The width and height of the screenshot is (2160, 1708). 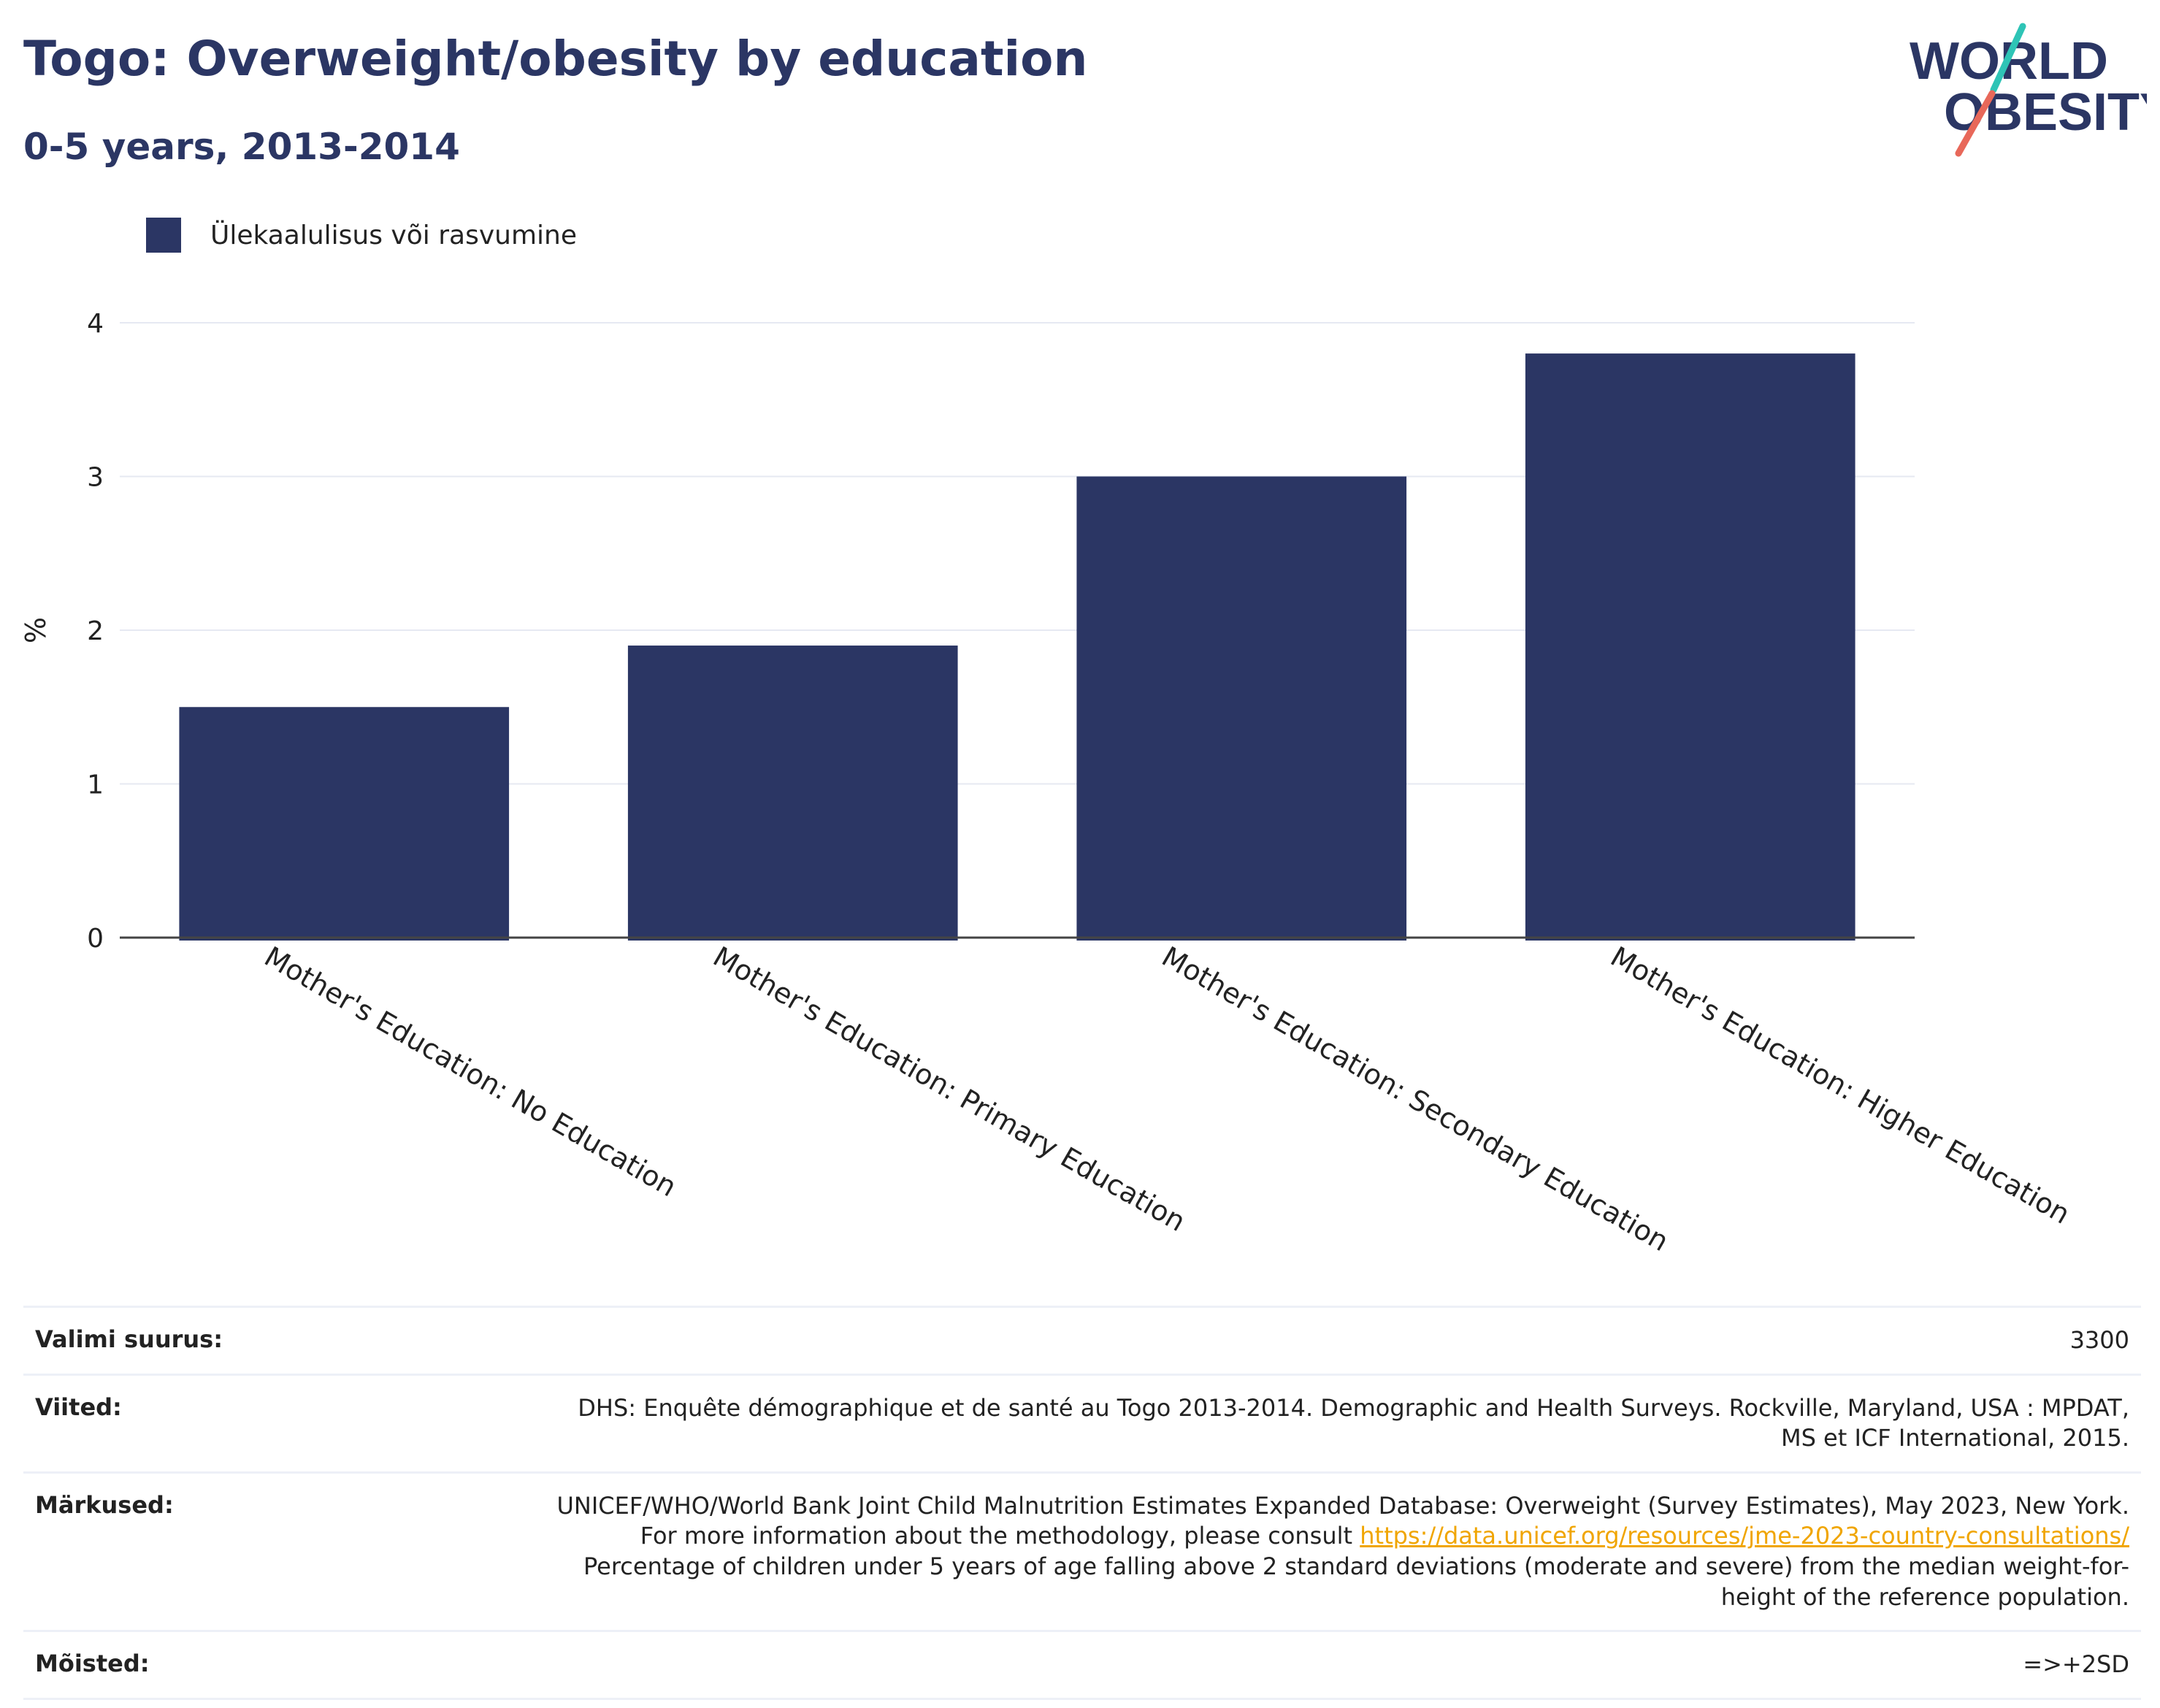 What do you see at coordinates (555, 59) in the screenshot?
I see `chart-title: Togo: Overweight/obesity by education` at bounding box center [555, 59].